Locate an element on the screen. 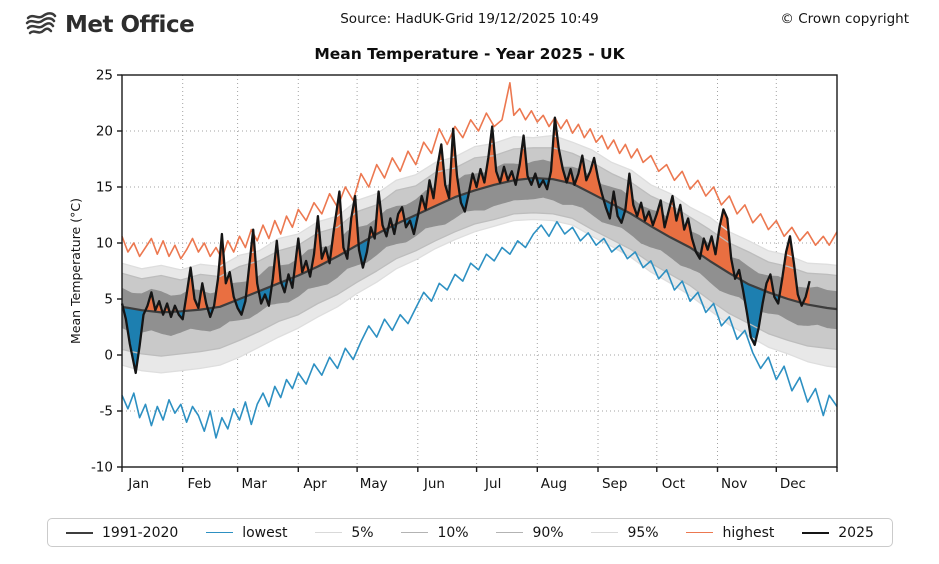  legend-label: 10% is located at coordinates (453, 532).